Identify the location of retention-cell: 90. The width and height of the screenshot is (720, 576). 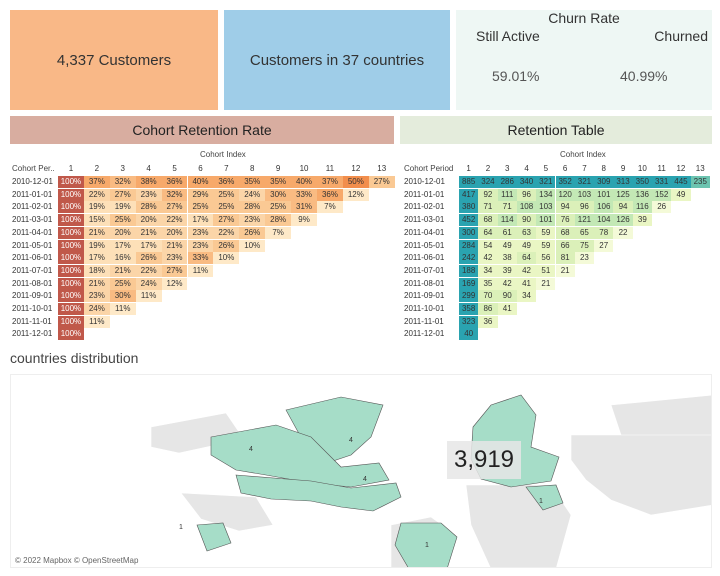
(507, 296).